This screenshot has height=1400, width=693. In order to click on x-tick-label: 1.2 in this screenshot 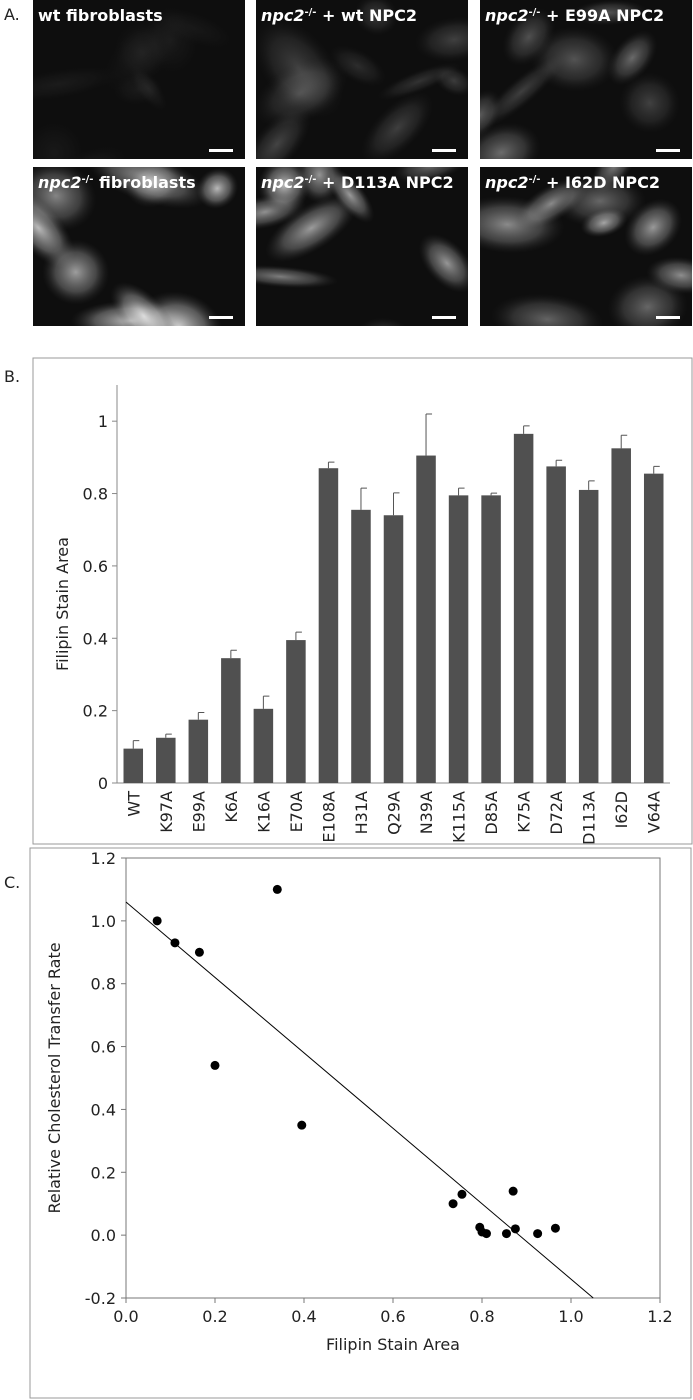, I will do `click(659, 1316)`.